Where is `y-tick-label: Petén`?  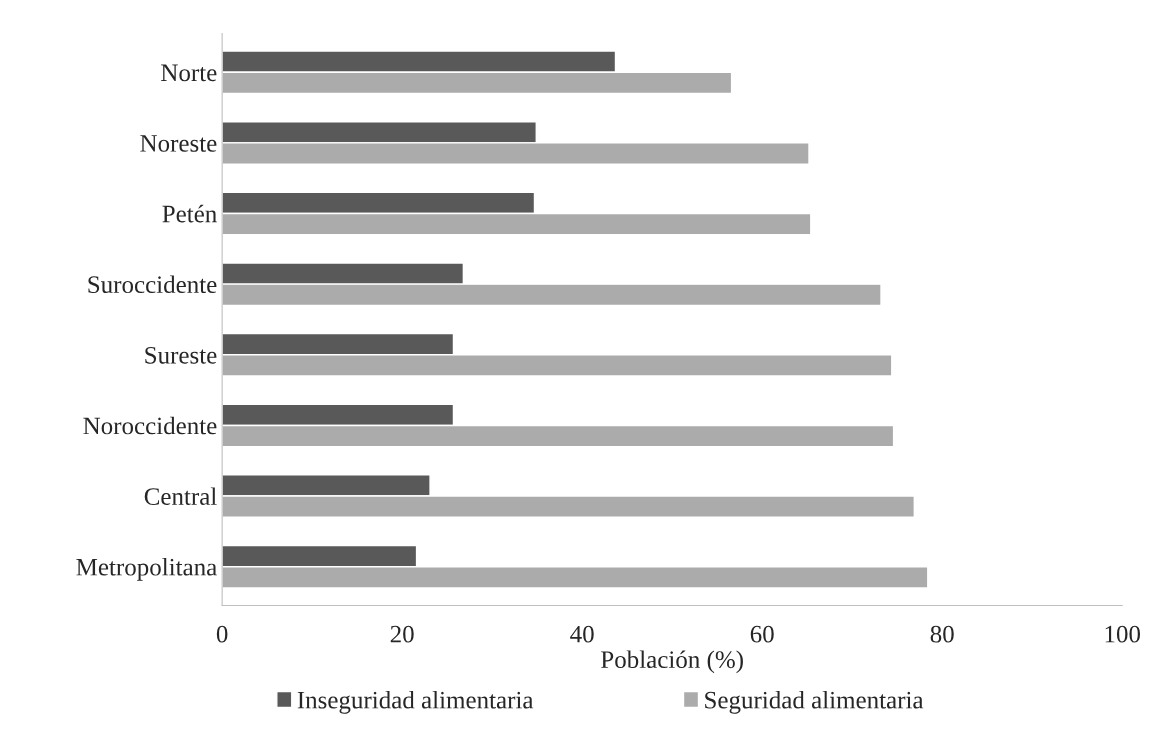 y-tick-label: Petén is located at coordinates (189, 213).